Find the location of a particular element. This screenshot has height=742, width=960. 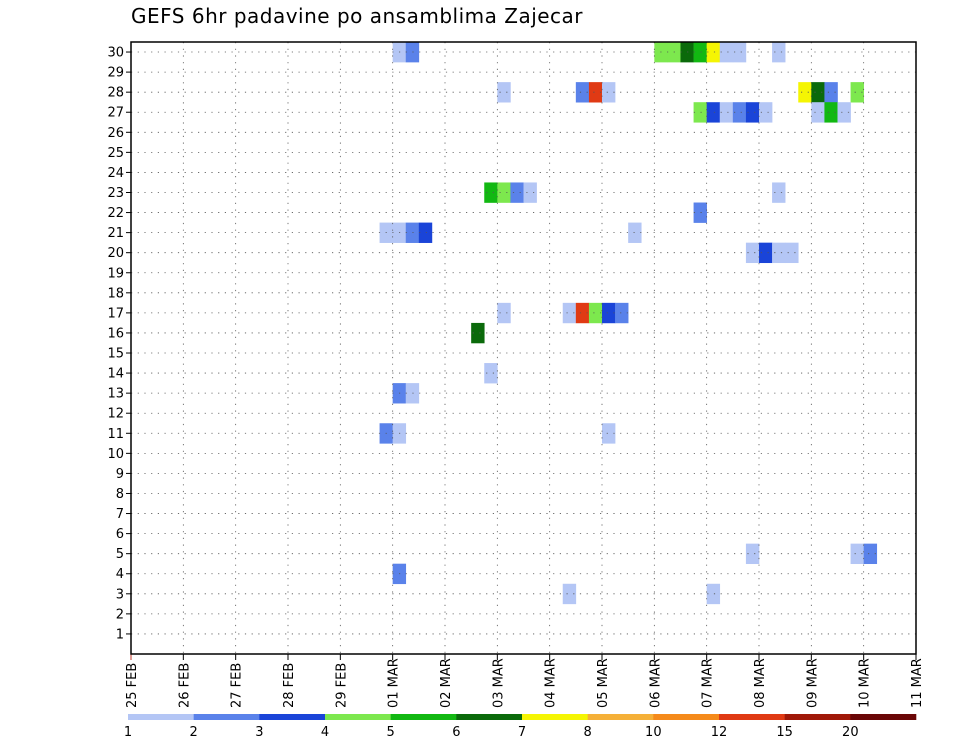

colorbar-label: 5 is located at coordinates (391, 732).